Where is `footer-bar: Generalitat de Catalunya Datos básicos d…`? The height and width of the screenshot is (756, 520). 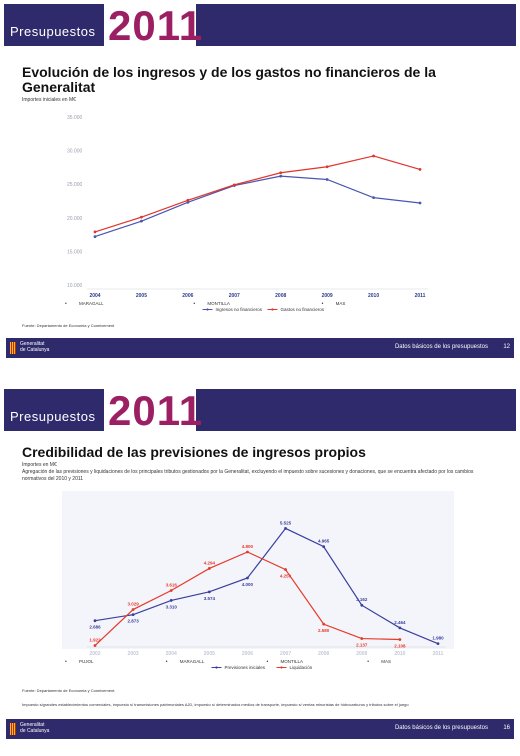
footer-bar: Generalitat de Catalunya Datos básicos d… is located at coordinates (260, 348).